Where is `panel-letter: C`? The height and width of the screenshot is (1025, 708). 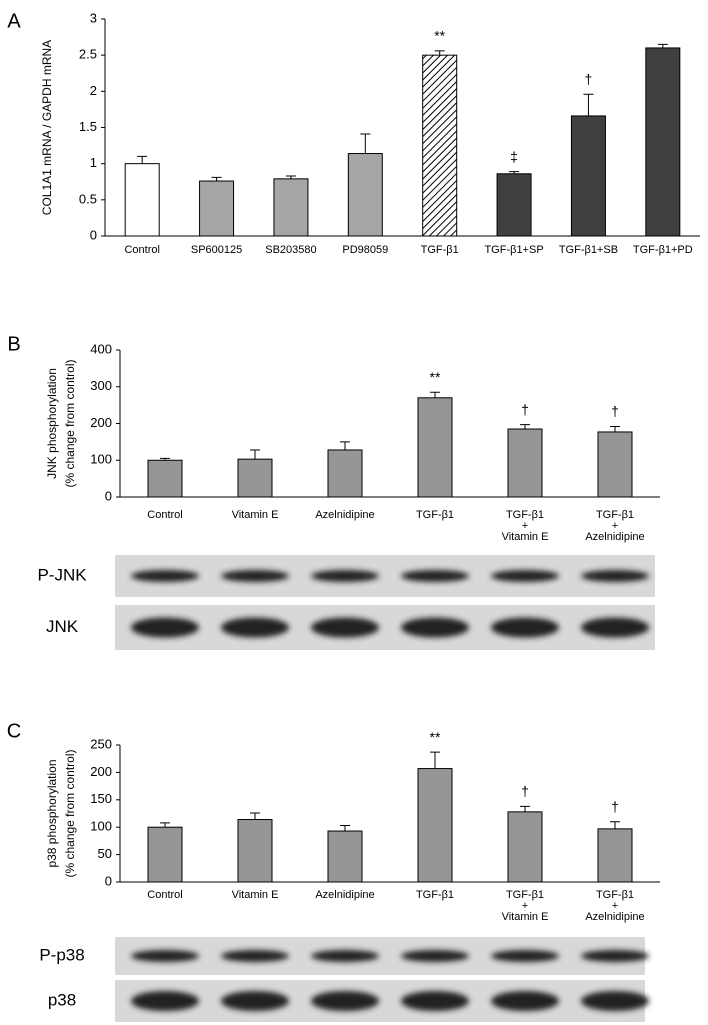 panel-letter: C is located at coordinates (14, 731).